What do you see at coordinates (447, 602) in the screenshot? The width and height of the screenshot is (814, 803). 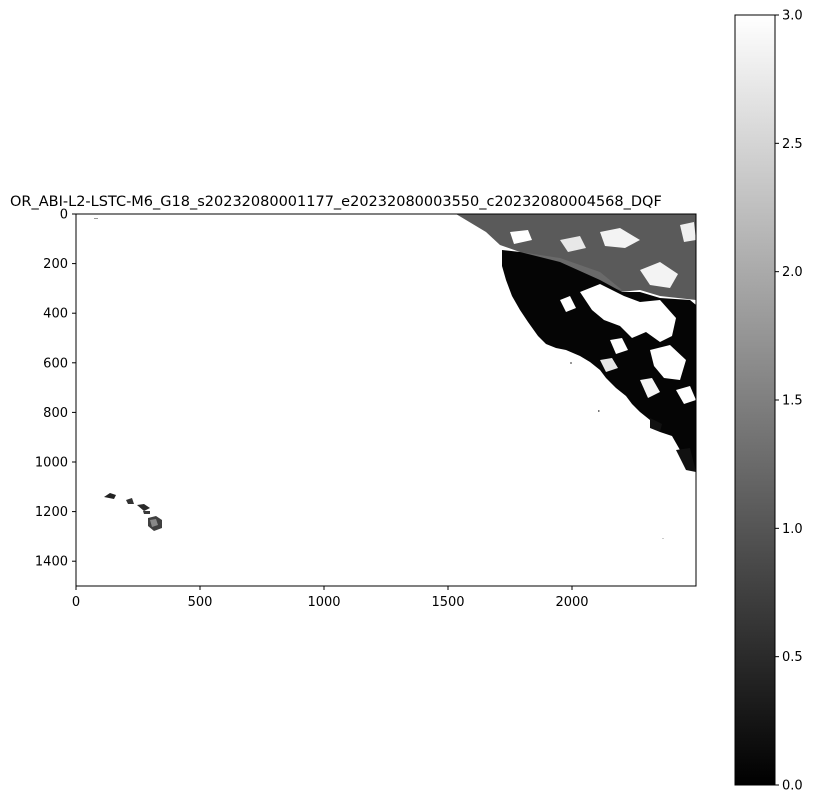 I see `x-tick-label: 1500` at bounding box center [447, 602].